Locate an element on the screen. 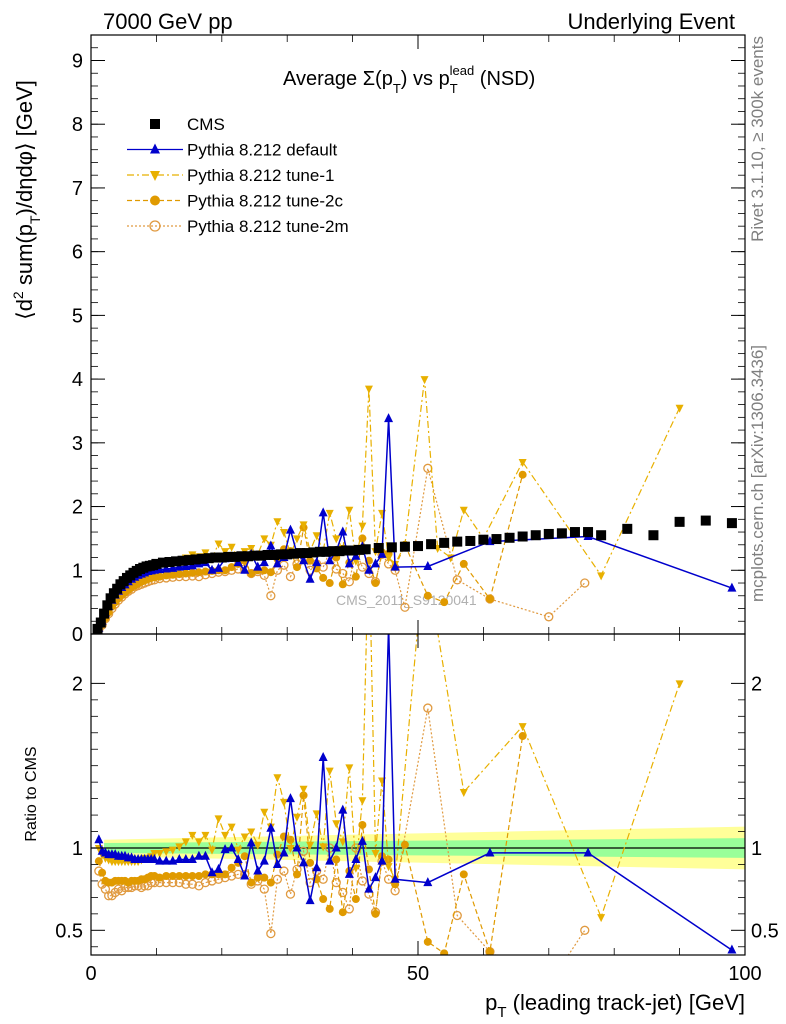 The image size is (786, 1024). mcplots-label: mcplots.cern.ch [arXiv:1306.3436] is located at coordinates (757, 473).